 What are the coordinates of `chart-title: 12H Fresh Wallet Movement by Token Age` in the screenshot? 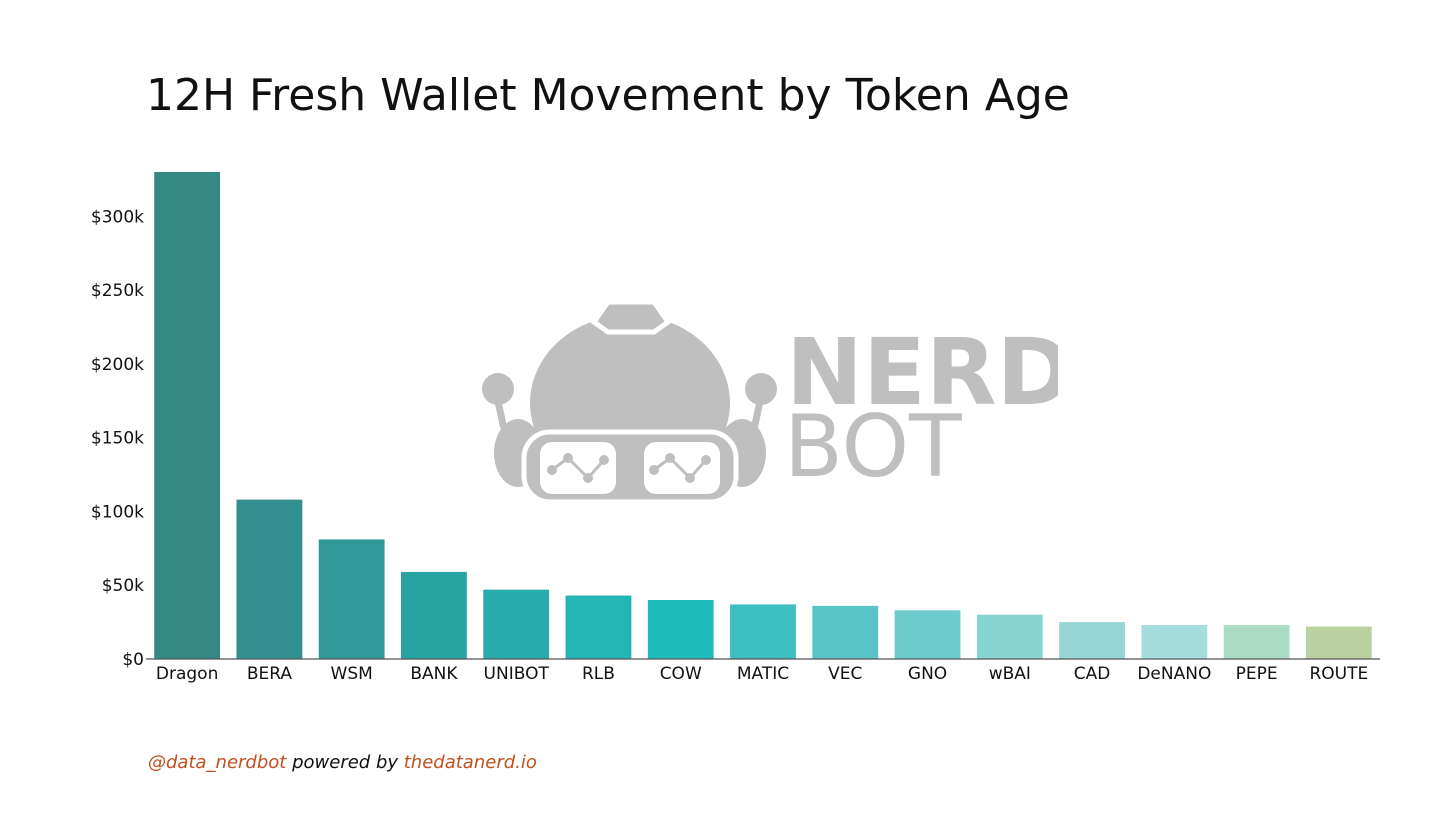 It's located at (608, 95).